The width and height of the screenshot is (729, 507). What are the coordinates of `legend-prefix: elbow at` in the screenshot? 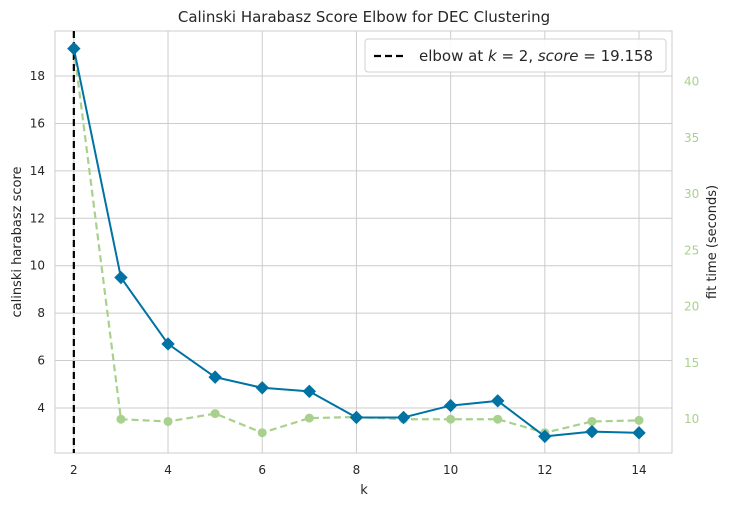 It's located at (453, 56).